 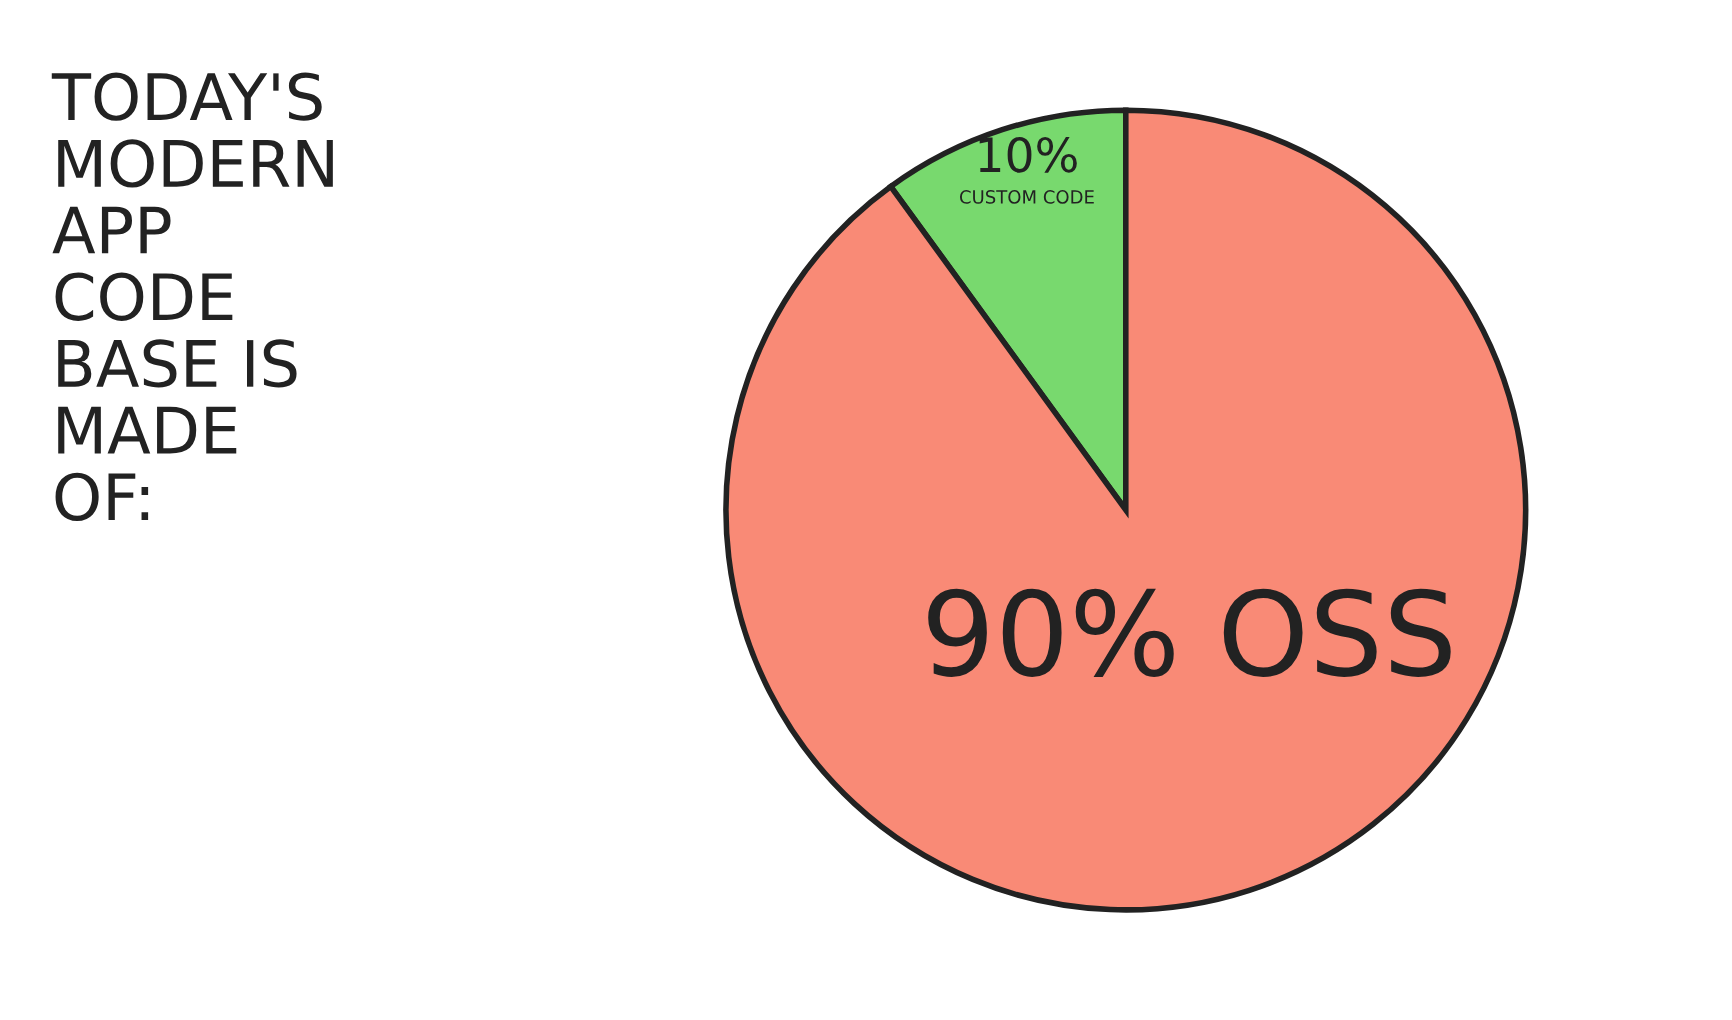 What do you see at coordinates (1026, 197) in the screenshot?
I see `slice-label: CUSTOM CODE` at bounding box center [1026, 197].